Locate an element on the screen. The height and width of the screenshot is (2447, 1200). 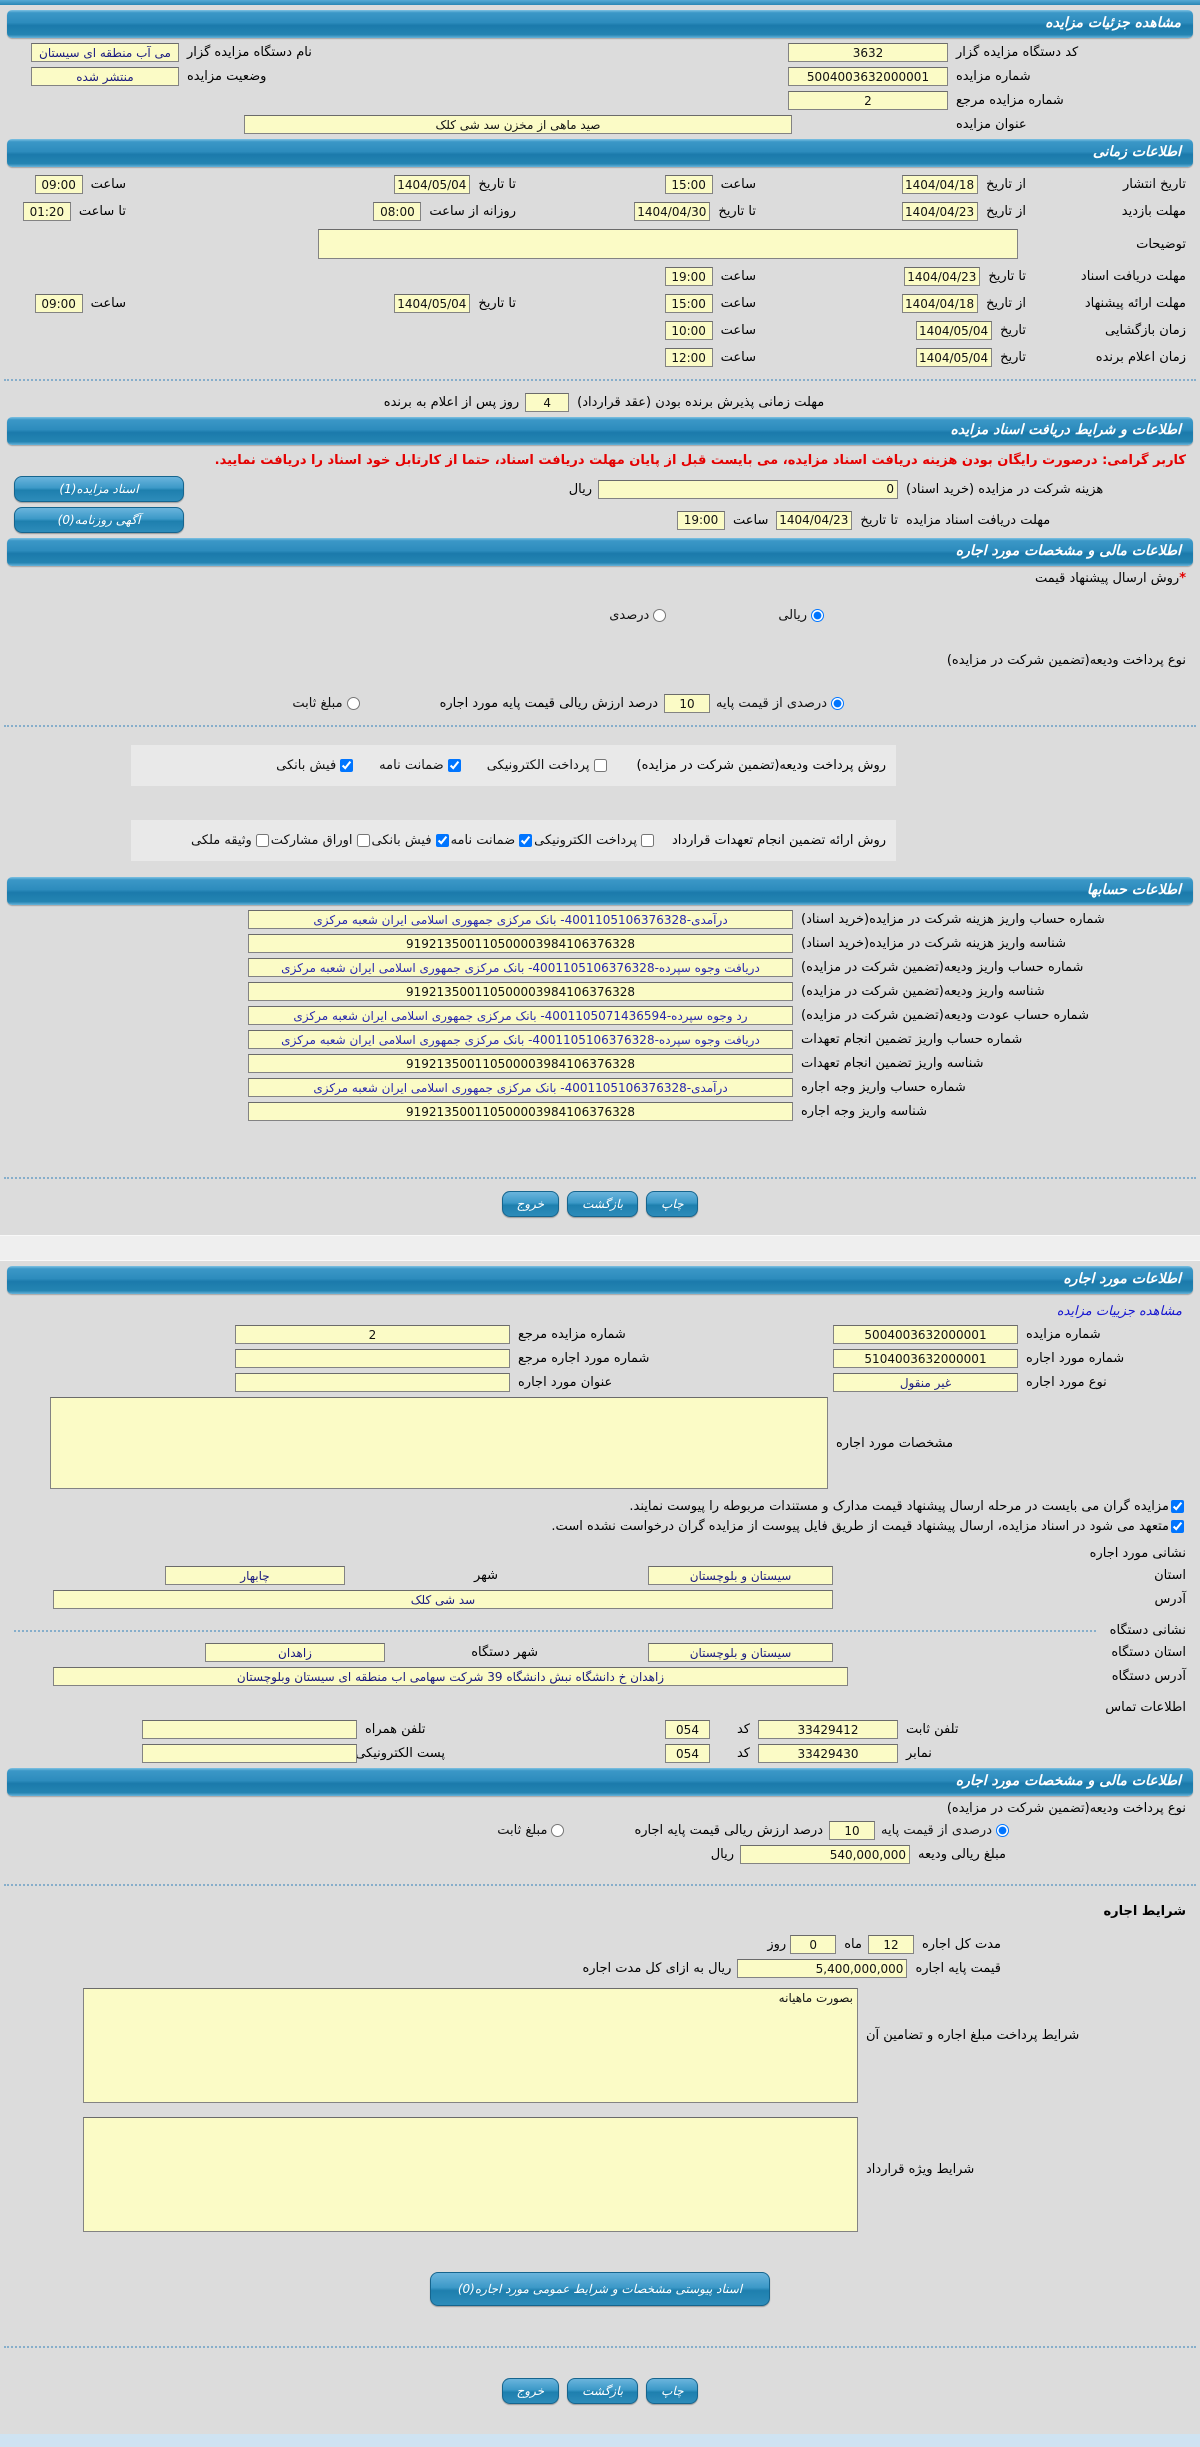
exit-button: خروج is located at coordinates (530, 1204).